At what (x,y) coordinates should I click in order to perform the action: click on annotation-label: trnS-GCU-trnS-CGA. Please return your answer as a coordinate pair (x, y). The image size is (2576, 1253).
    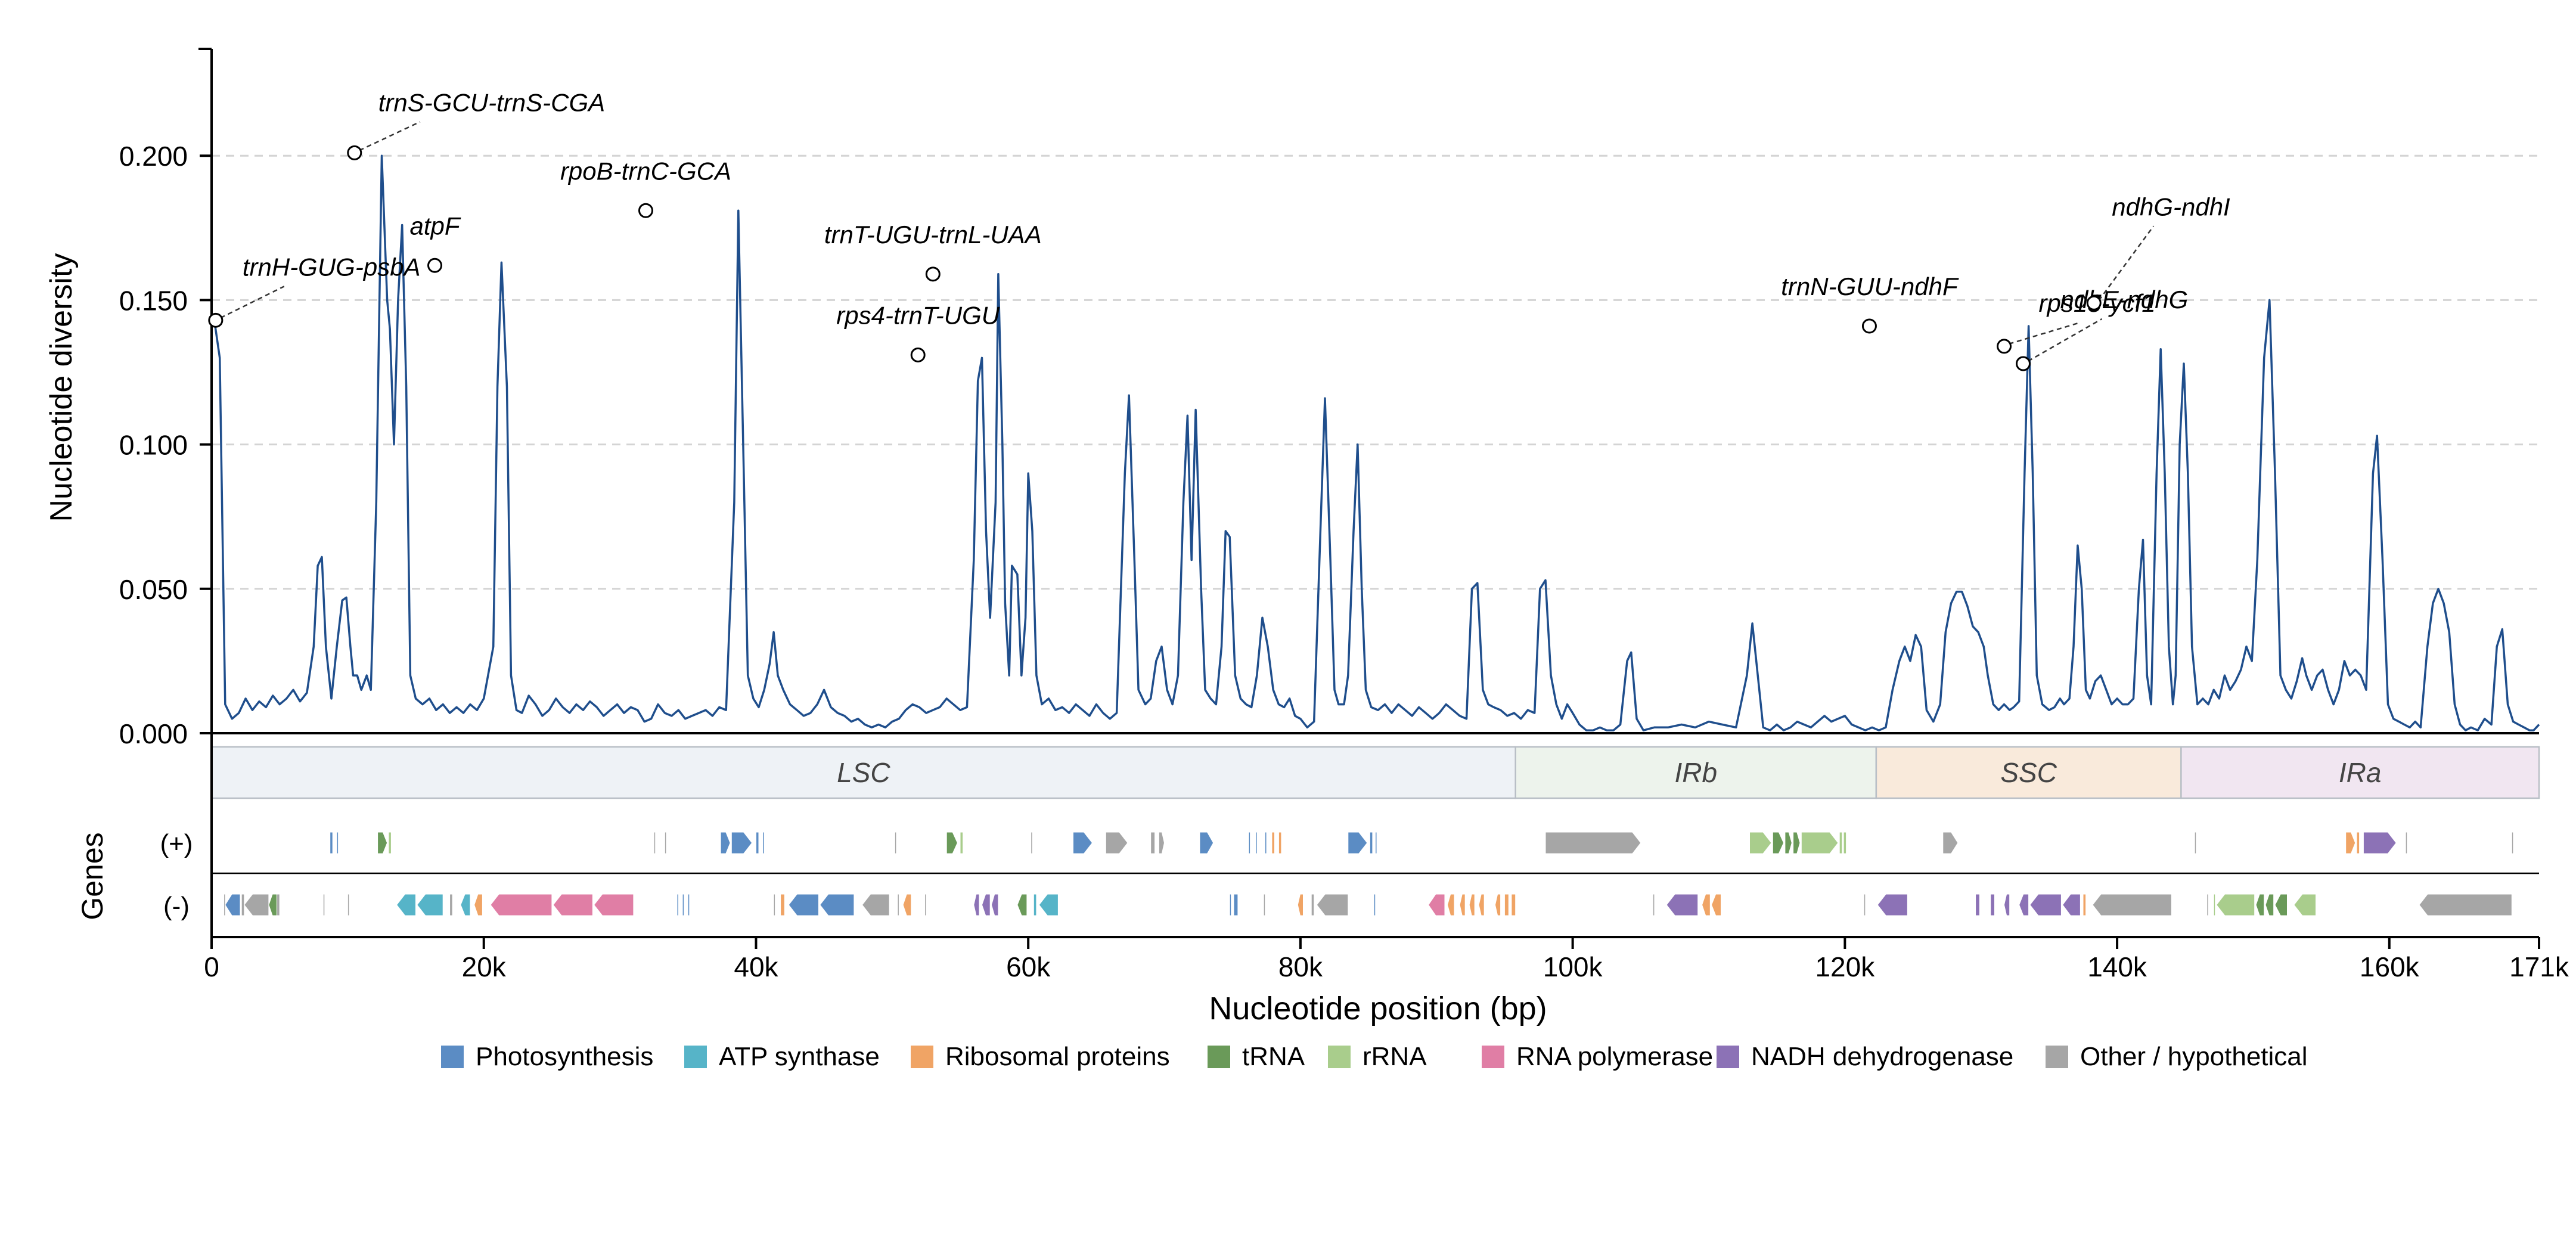
    Looking at the image, I should click on (492, 102).